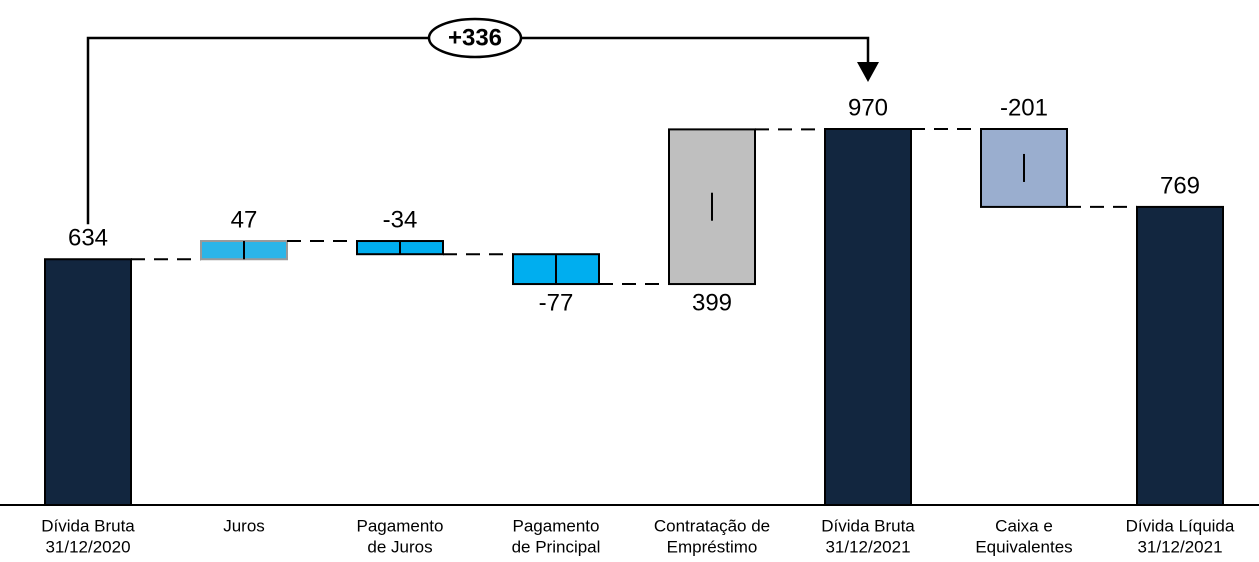 This screenshot has height=562, width=1259. I want to click on annotation-bubble, so click(475, 38).